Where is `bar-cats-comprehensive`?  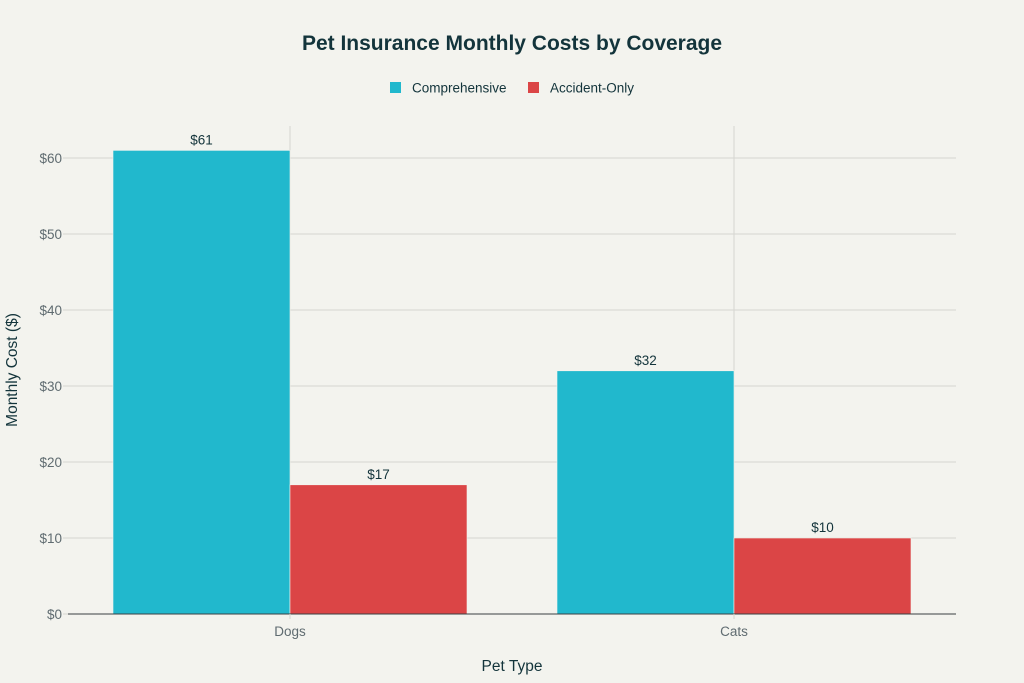 bar-cats-comprehensive is located at coordinates (645, 492).